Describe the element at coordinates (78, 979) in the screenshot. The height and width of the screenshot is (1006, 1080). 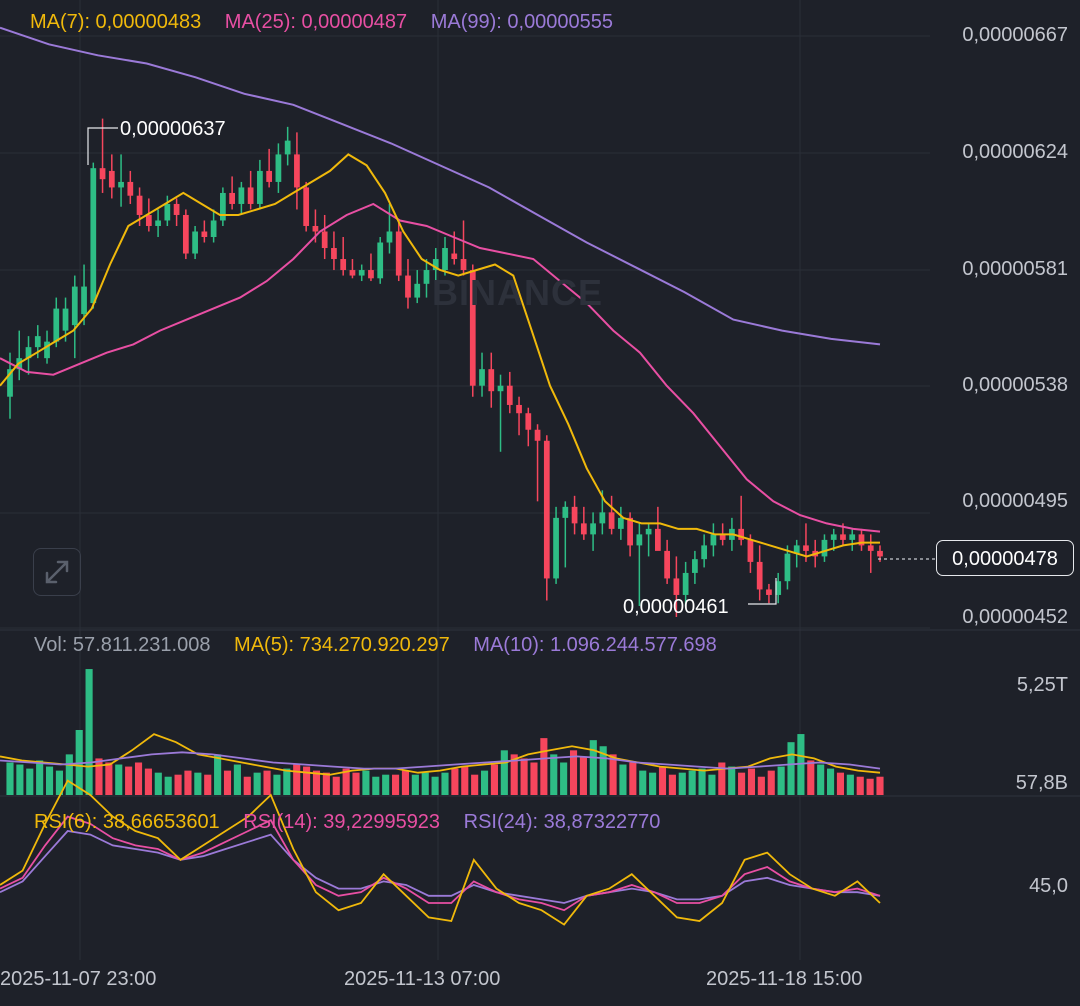
I see `time-axis-tick: 2025-11-07 23:00` at that location.